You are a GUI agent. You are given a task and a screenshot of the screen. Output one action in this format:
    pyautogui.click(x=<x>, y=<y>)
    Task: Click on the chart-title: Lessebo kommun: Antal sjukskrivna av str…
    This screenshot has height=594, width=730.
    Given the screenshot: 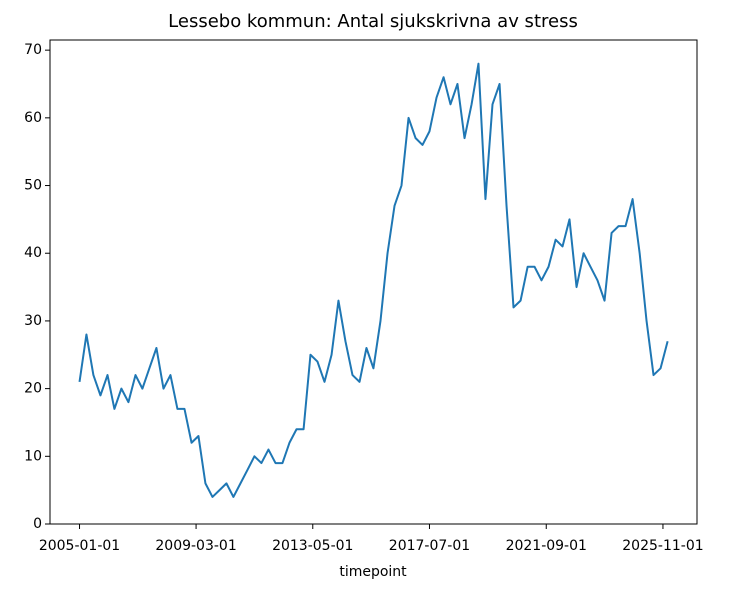 What is the action you would take?
    pyautogui.click(x=373, y=21)
    